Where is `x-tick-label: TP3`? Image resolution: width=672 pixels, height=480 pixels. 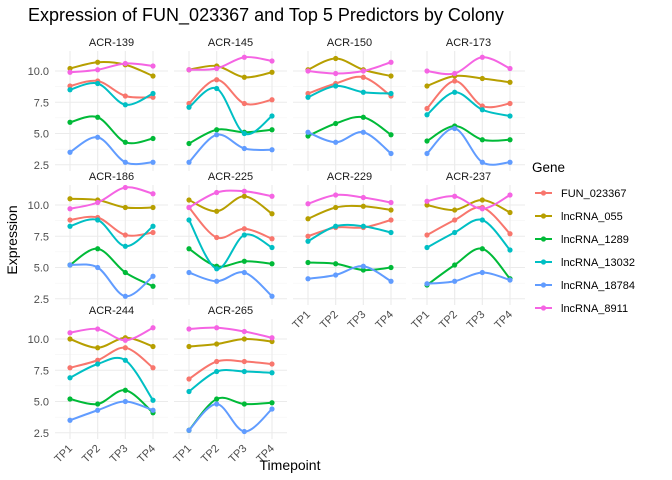
x-tick-label: TP3 is located at coordinates (119, 454).